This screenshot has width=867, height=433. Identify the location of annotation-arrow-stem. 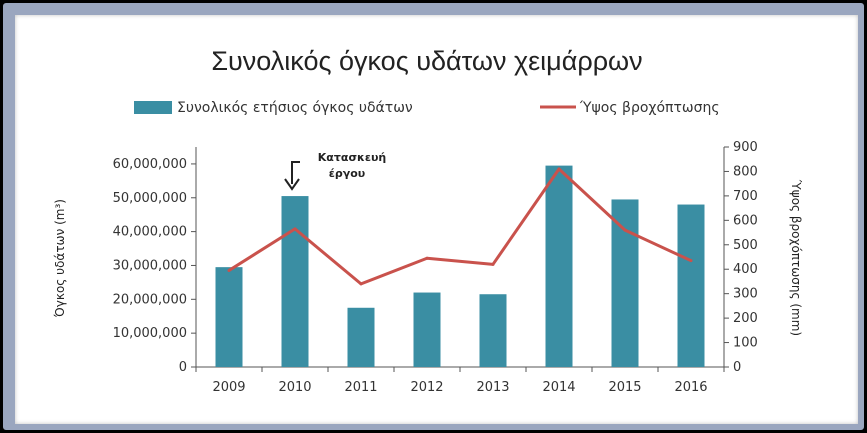
(295, 172).